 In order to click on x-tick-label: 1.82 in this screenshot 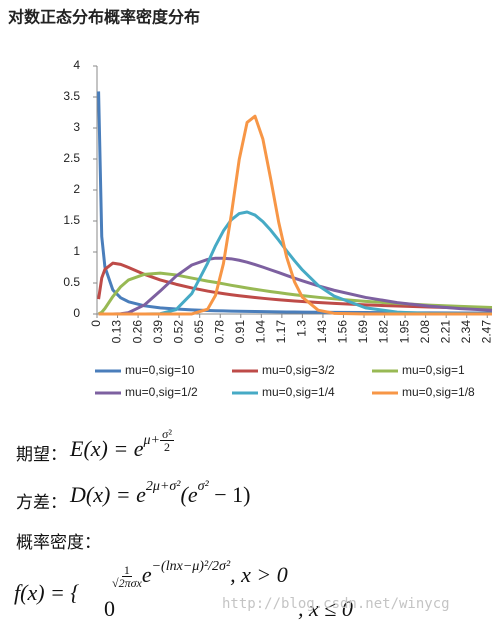, I will do `click(384, 332)`.